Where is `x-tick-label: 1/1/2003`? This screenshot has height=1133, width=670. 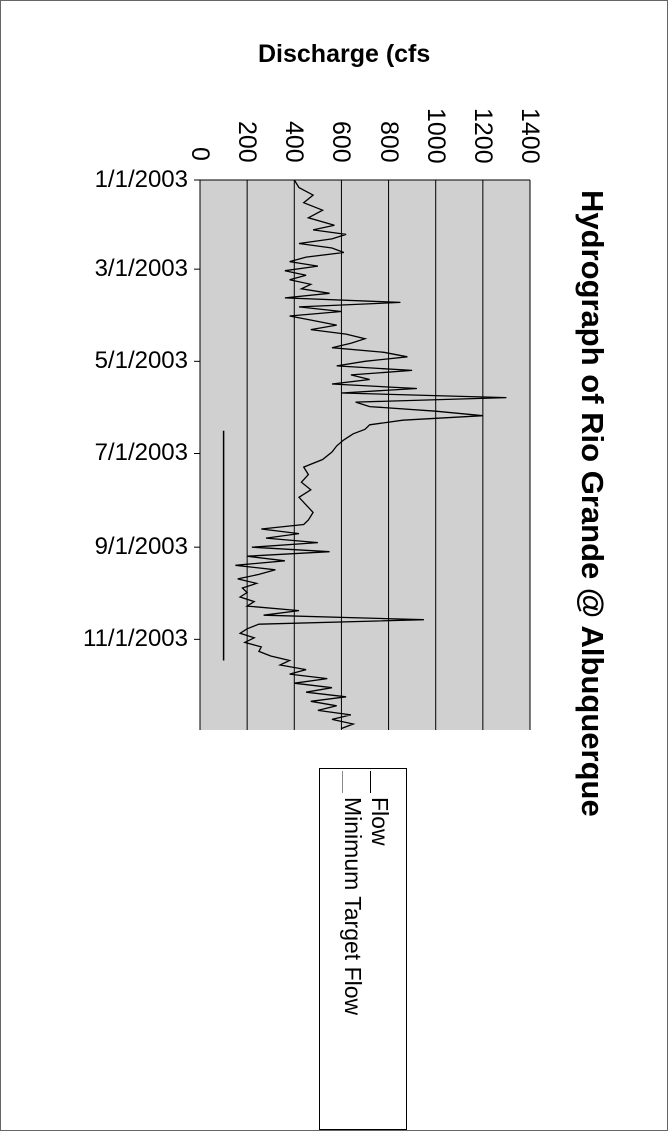
x-tick-label: 1/1/2003 is located at coordinates (141, 179).